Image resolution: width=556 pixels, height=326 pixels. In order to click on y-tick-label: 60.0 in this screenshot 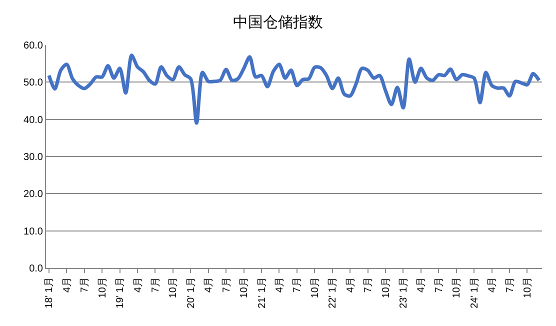, I will do `click(34, 46)`.